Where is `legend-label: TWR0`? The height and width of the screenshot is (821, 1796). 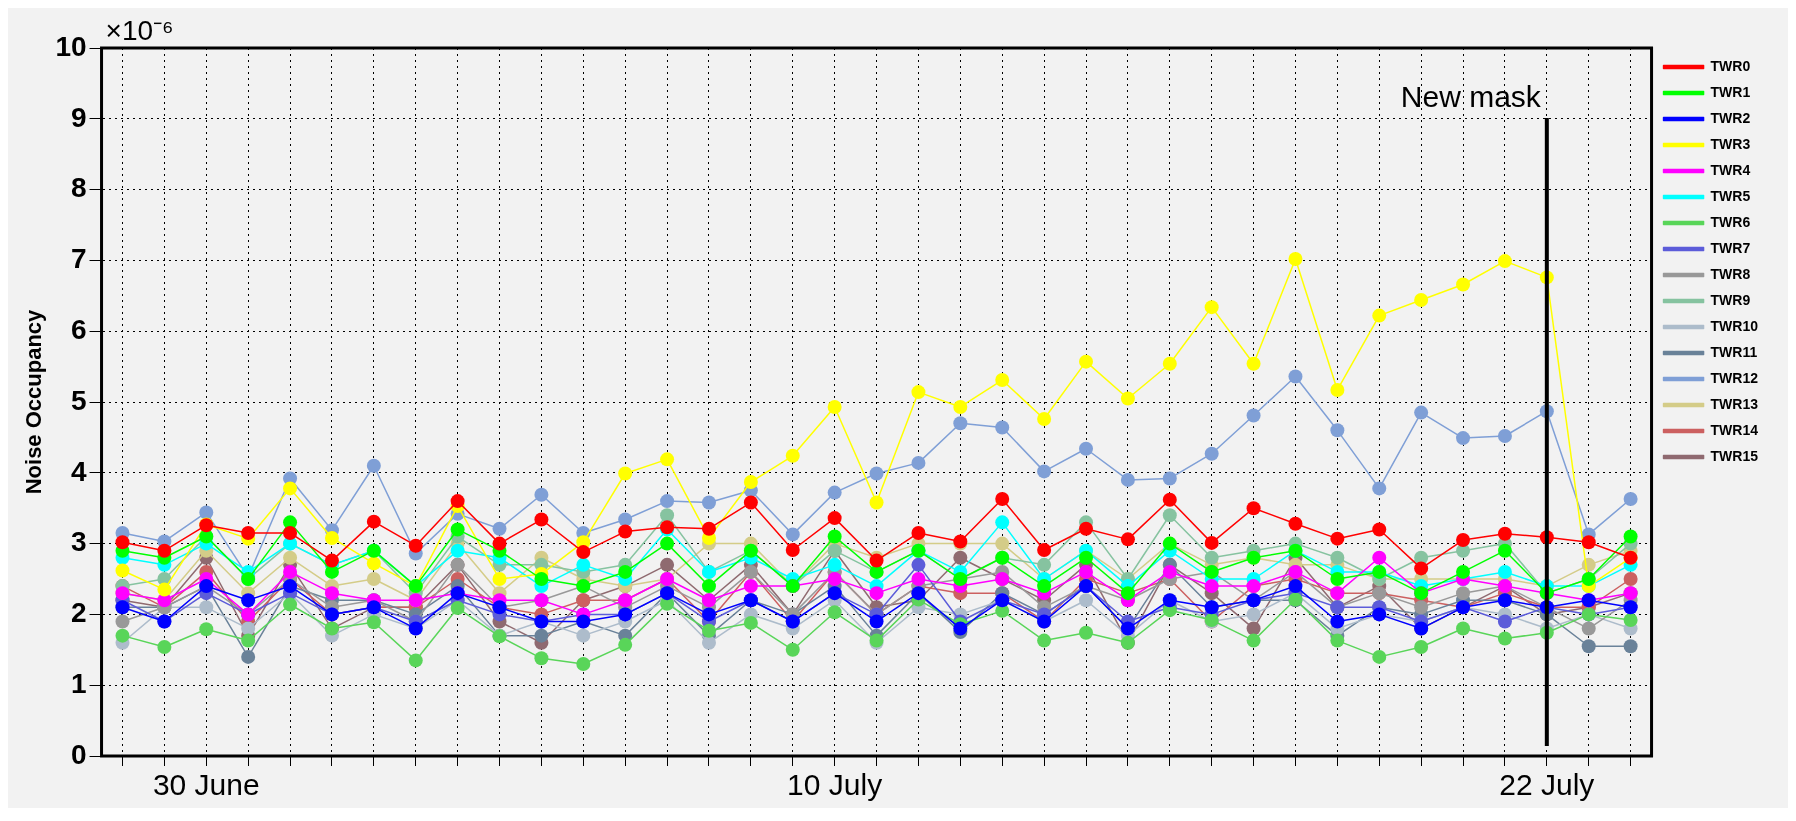 legend-label: TWR0 is located at coordinates (1730, 65).